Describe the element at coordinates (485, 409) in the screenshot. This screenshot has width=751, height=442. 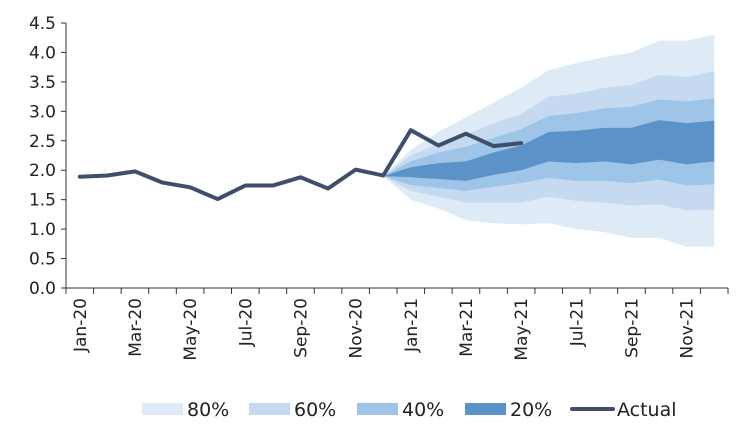
I see `legend-swatch-20pct` at that location.